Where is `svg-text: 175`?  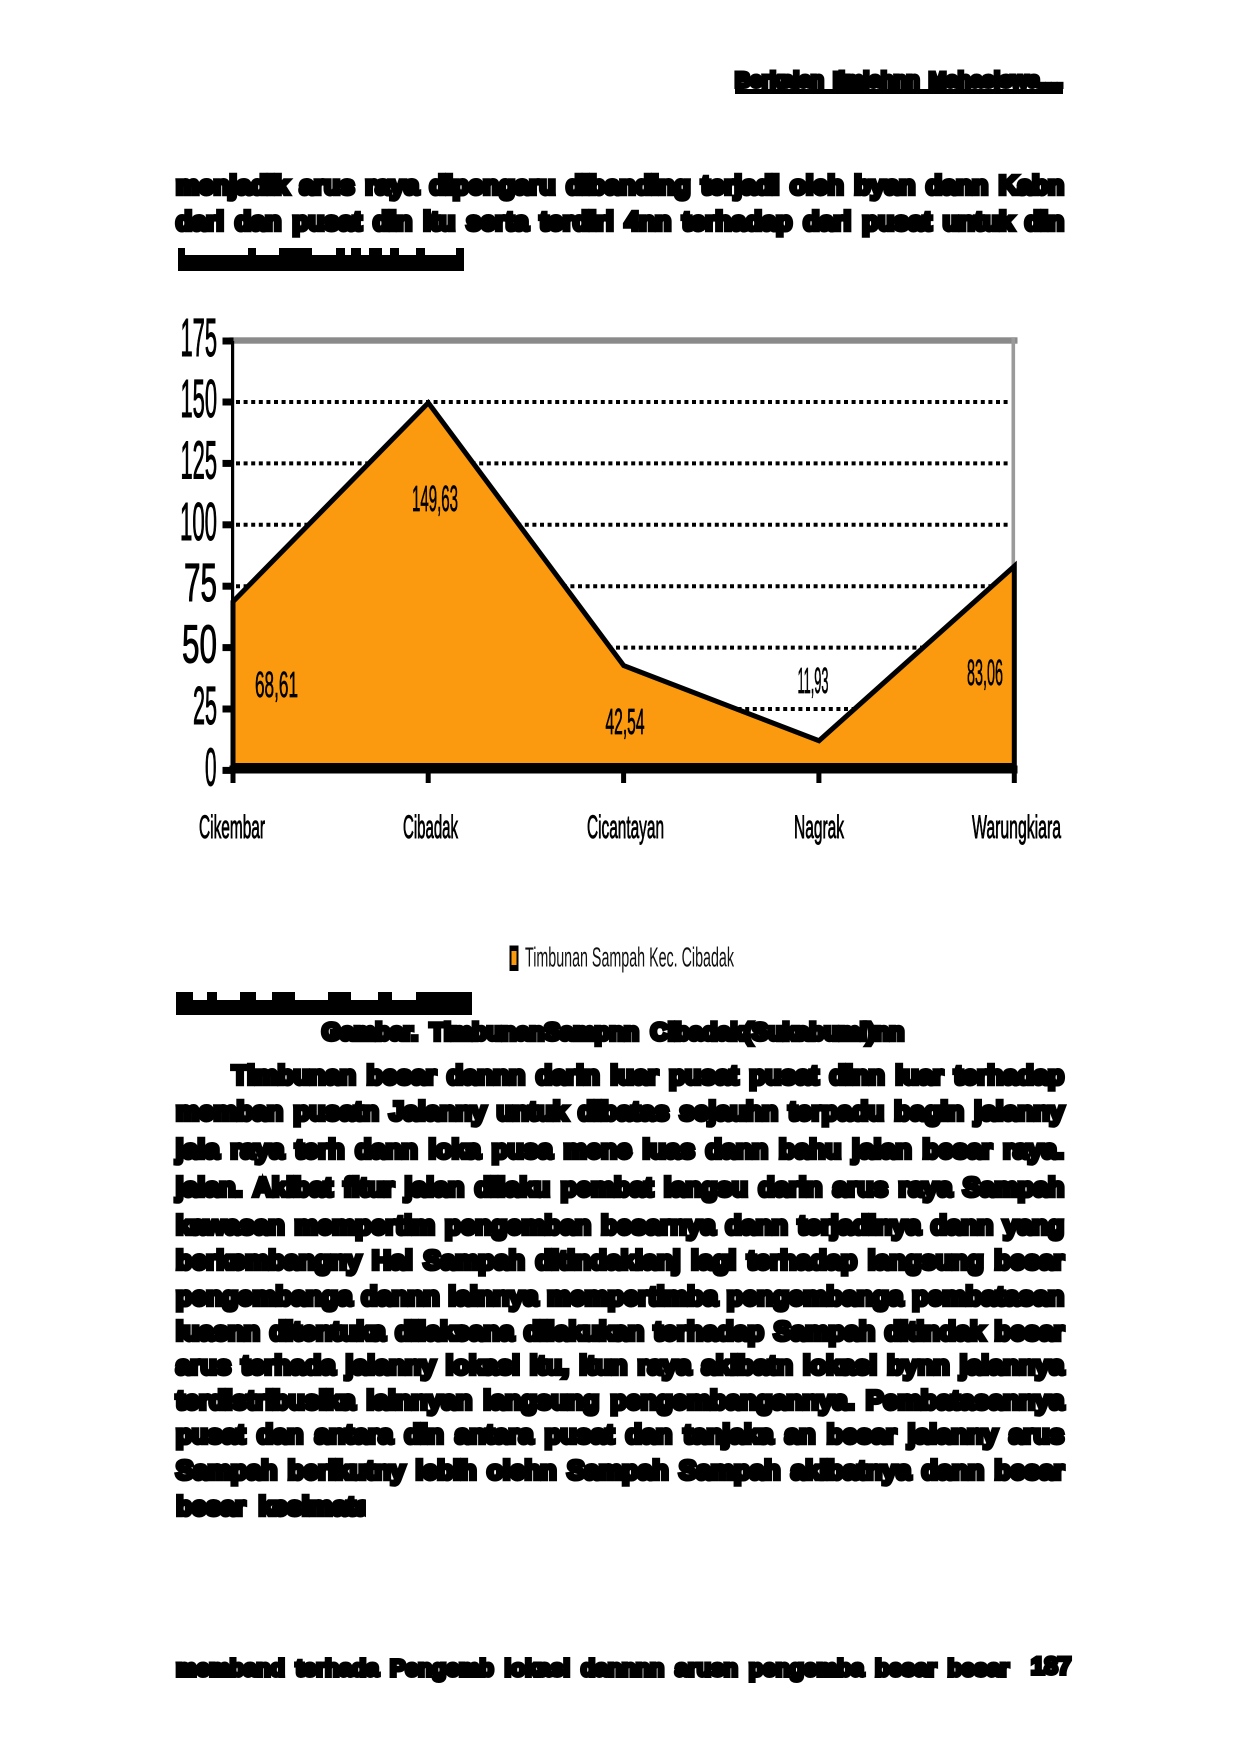 svg-text: 175 is located at coordinates (199, 338).